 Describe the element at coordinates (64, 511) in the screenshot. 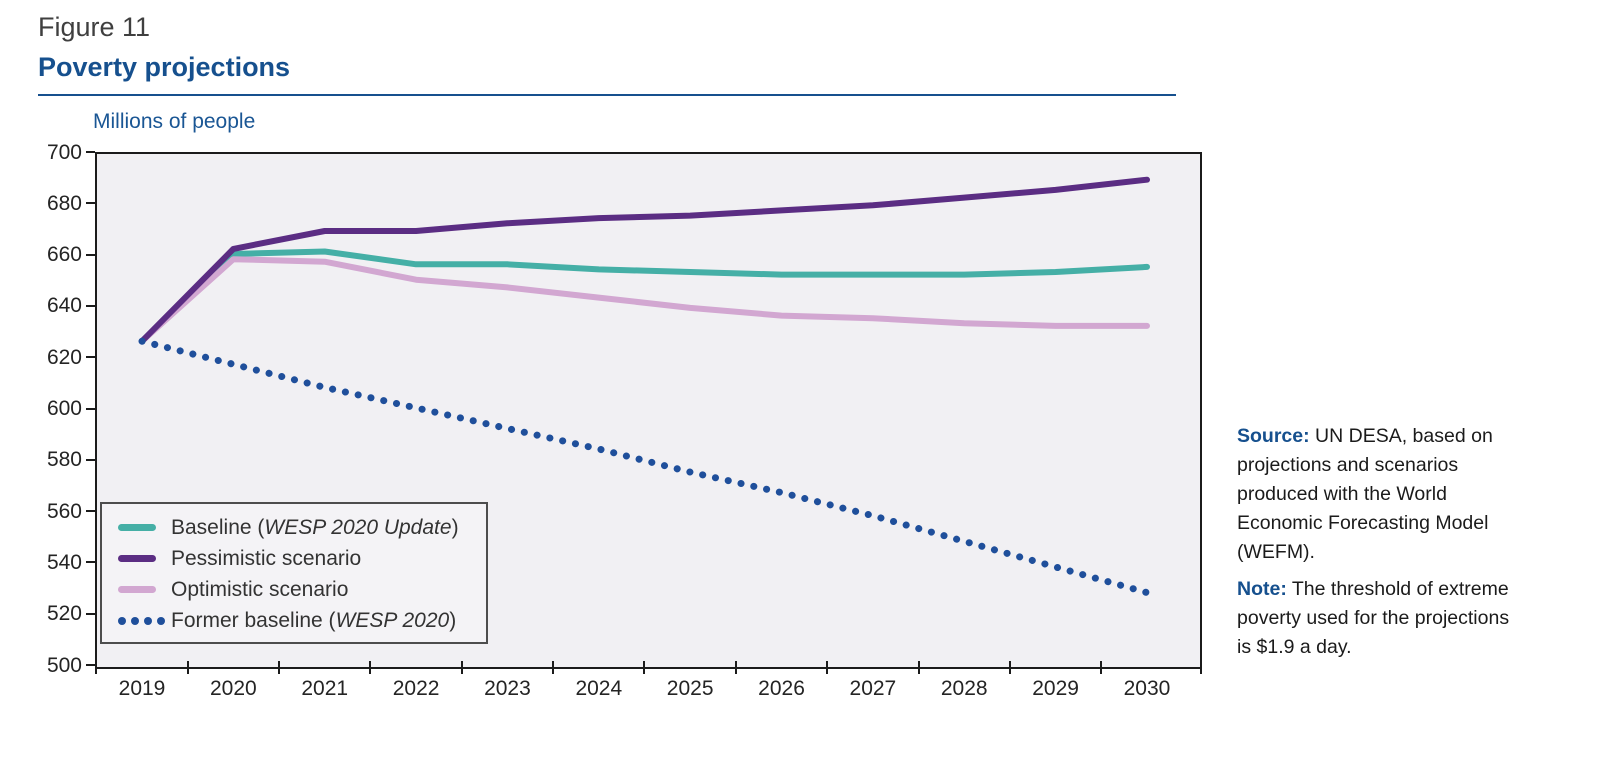

I see `y-axis-label: 560` at that location.